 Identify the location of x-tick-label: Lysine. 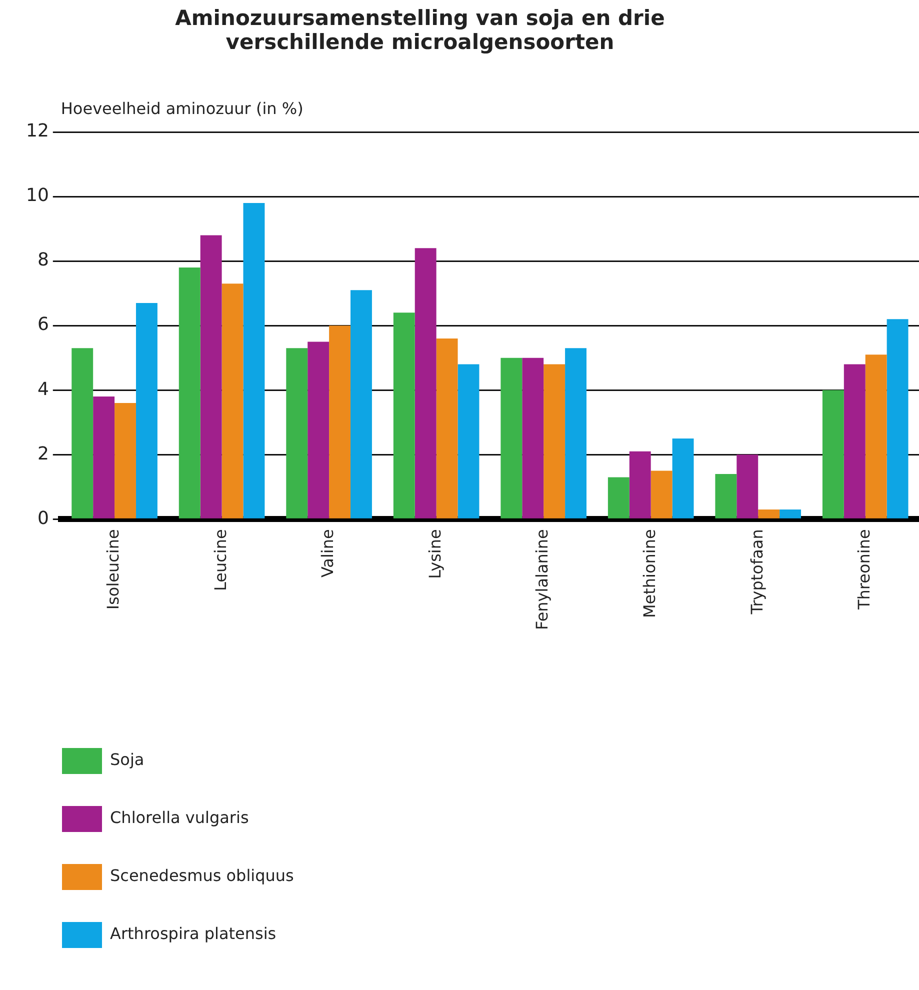
(434, 554).